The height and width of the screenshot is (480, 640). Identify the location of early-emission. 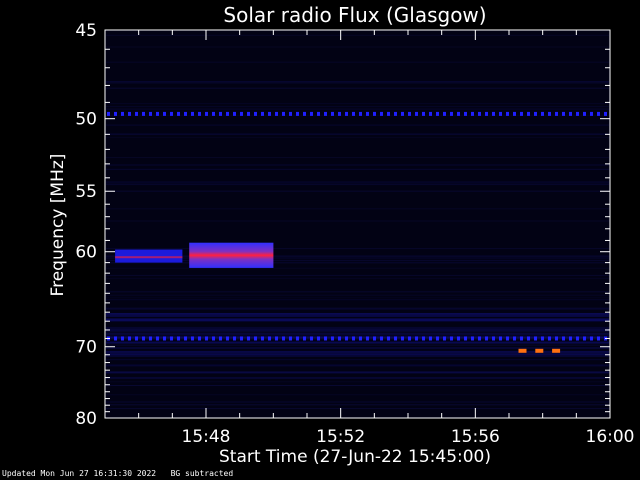
(149, 256).